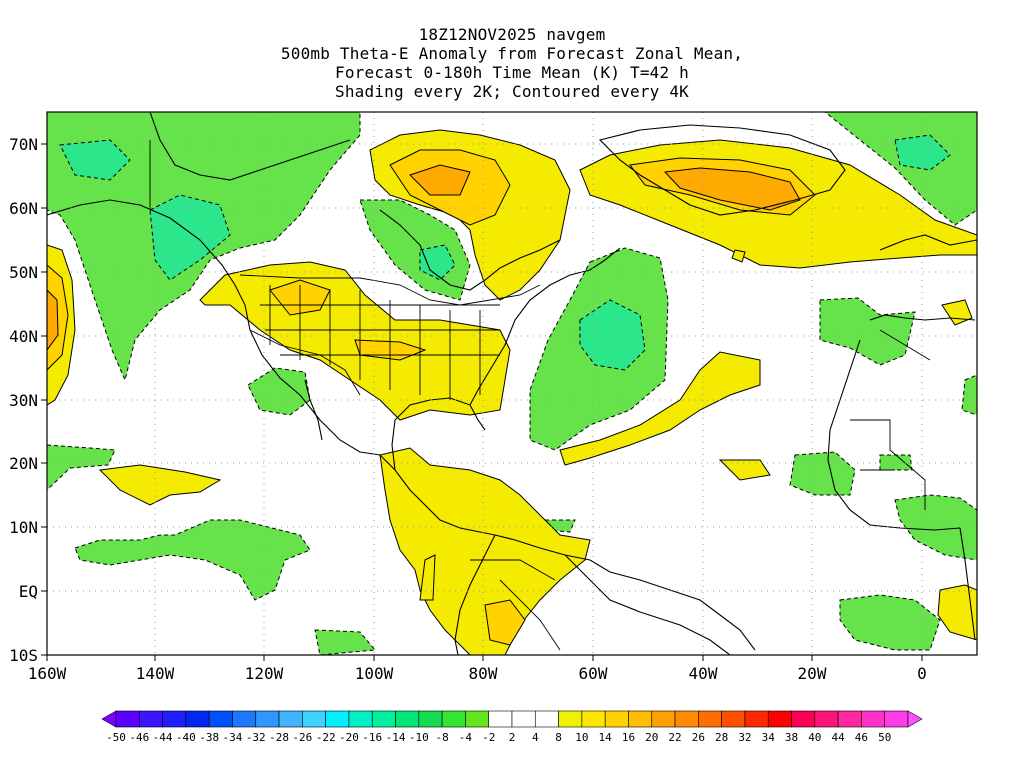  What do you see at coordinates (256, 737) in the screenshot?
I see `colorbar-label: -32` at bounding box center [256, 737].